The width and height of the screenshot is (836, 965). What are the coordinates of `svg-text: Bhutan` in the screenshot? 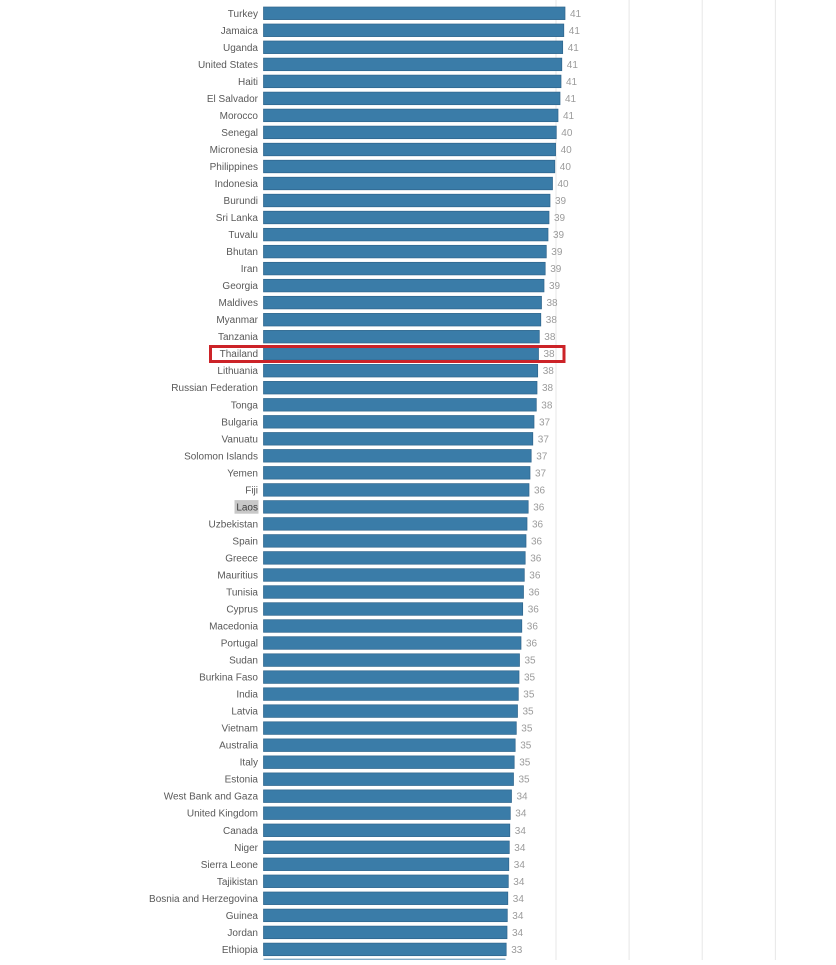 It's located at (242, 252).